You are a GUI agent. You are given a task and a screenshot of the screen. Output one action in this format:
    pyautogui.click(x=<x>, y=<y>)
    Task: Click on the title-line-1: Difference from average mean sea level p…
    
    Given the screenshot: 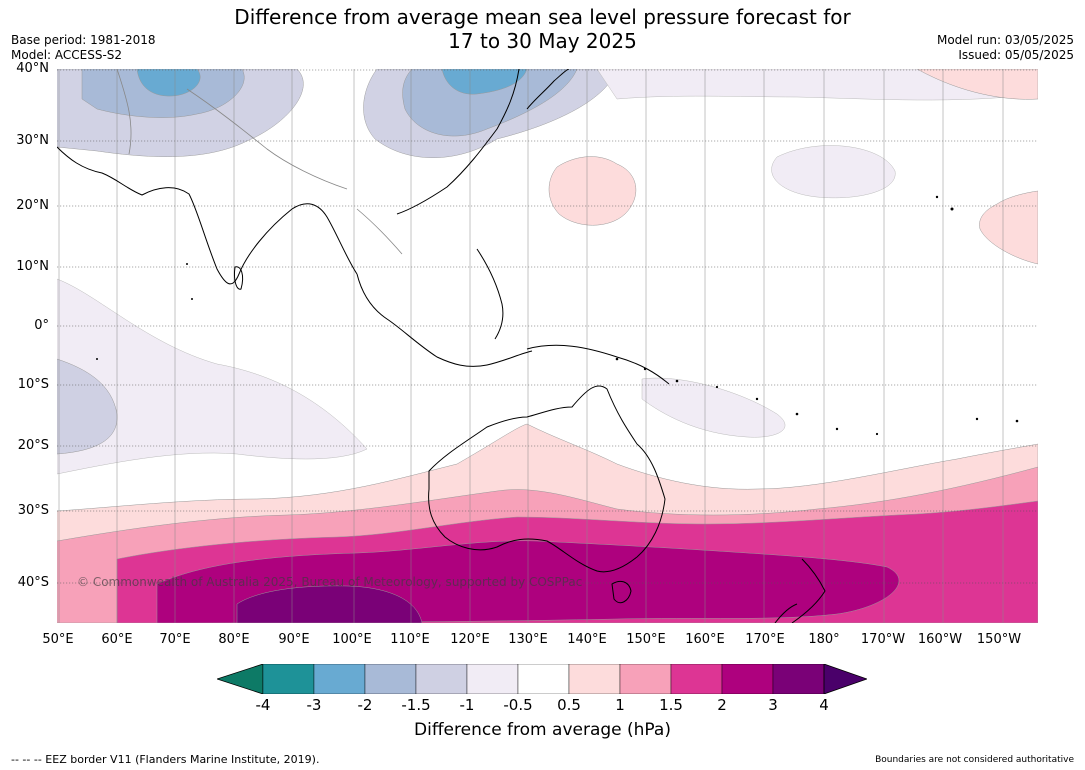 What is the action you would take?
    pyautogui.click(x=542, y=17)
    